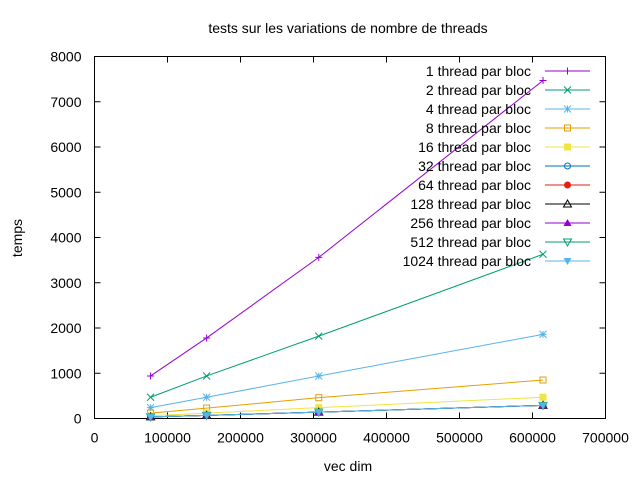  I want to click on x-tick-label: 0, so click(95, 438).